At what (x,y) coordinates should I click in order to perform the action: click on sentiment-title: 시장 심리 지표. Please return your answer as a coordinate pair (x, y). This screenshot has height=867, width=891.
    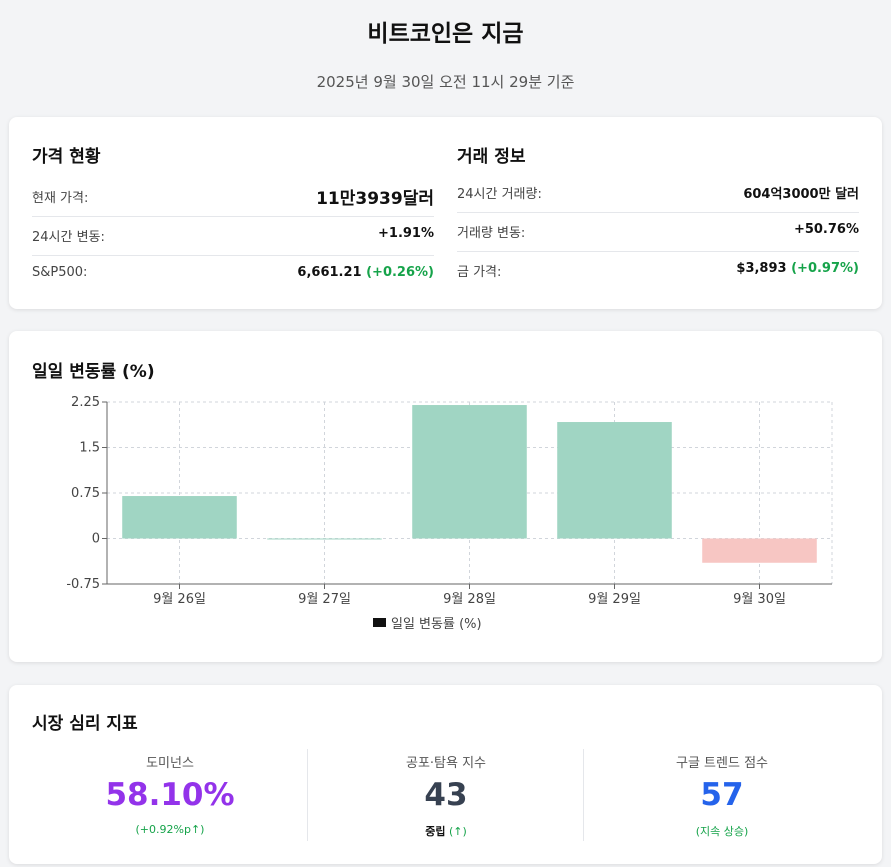
    Looking at the image, I should click on (85, 724).